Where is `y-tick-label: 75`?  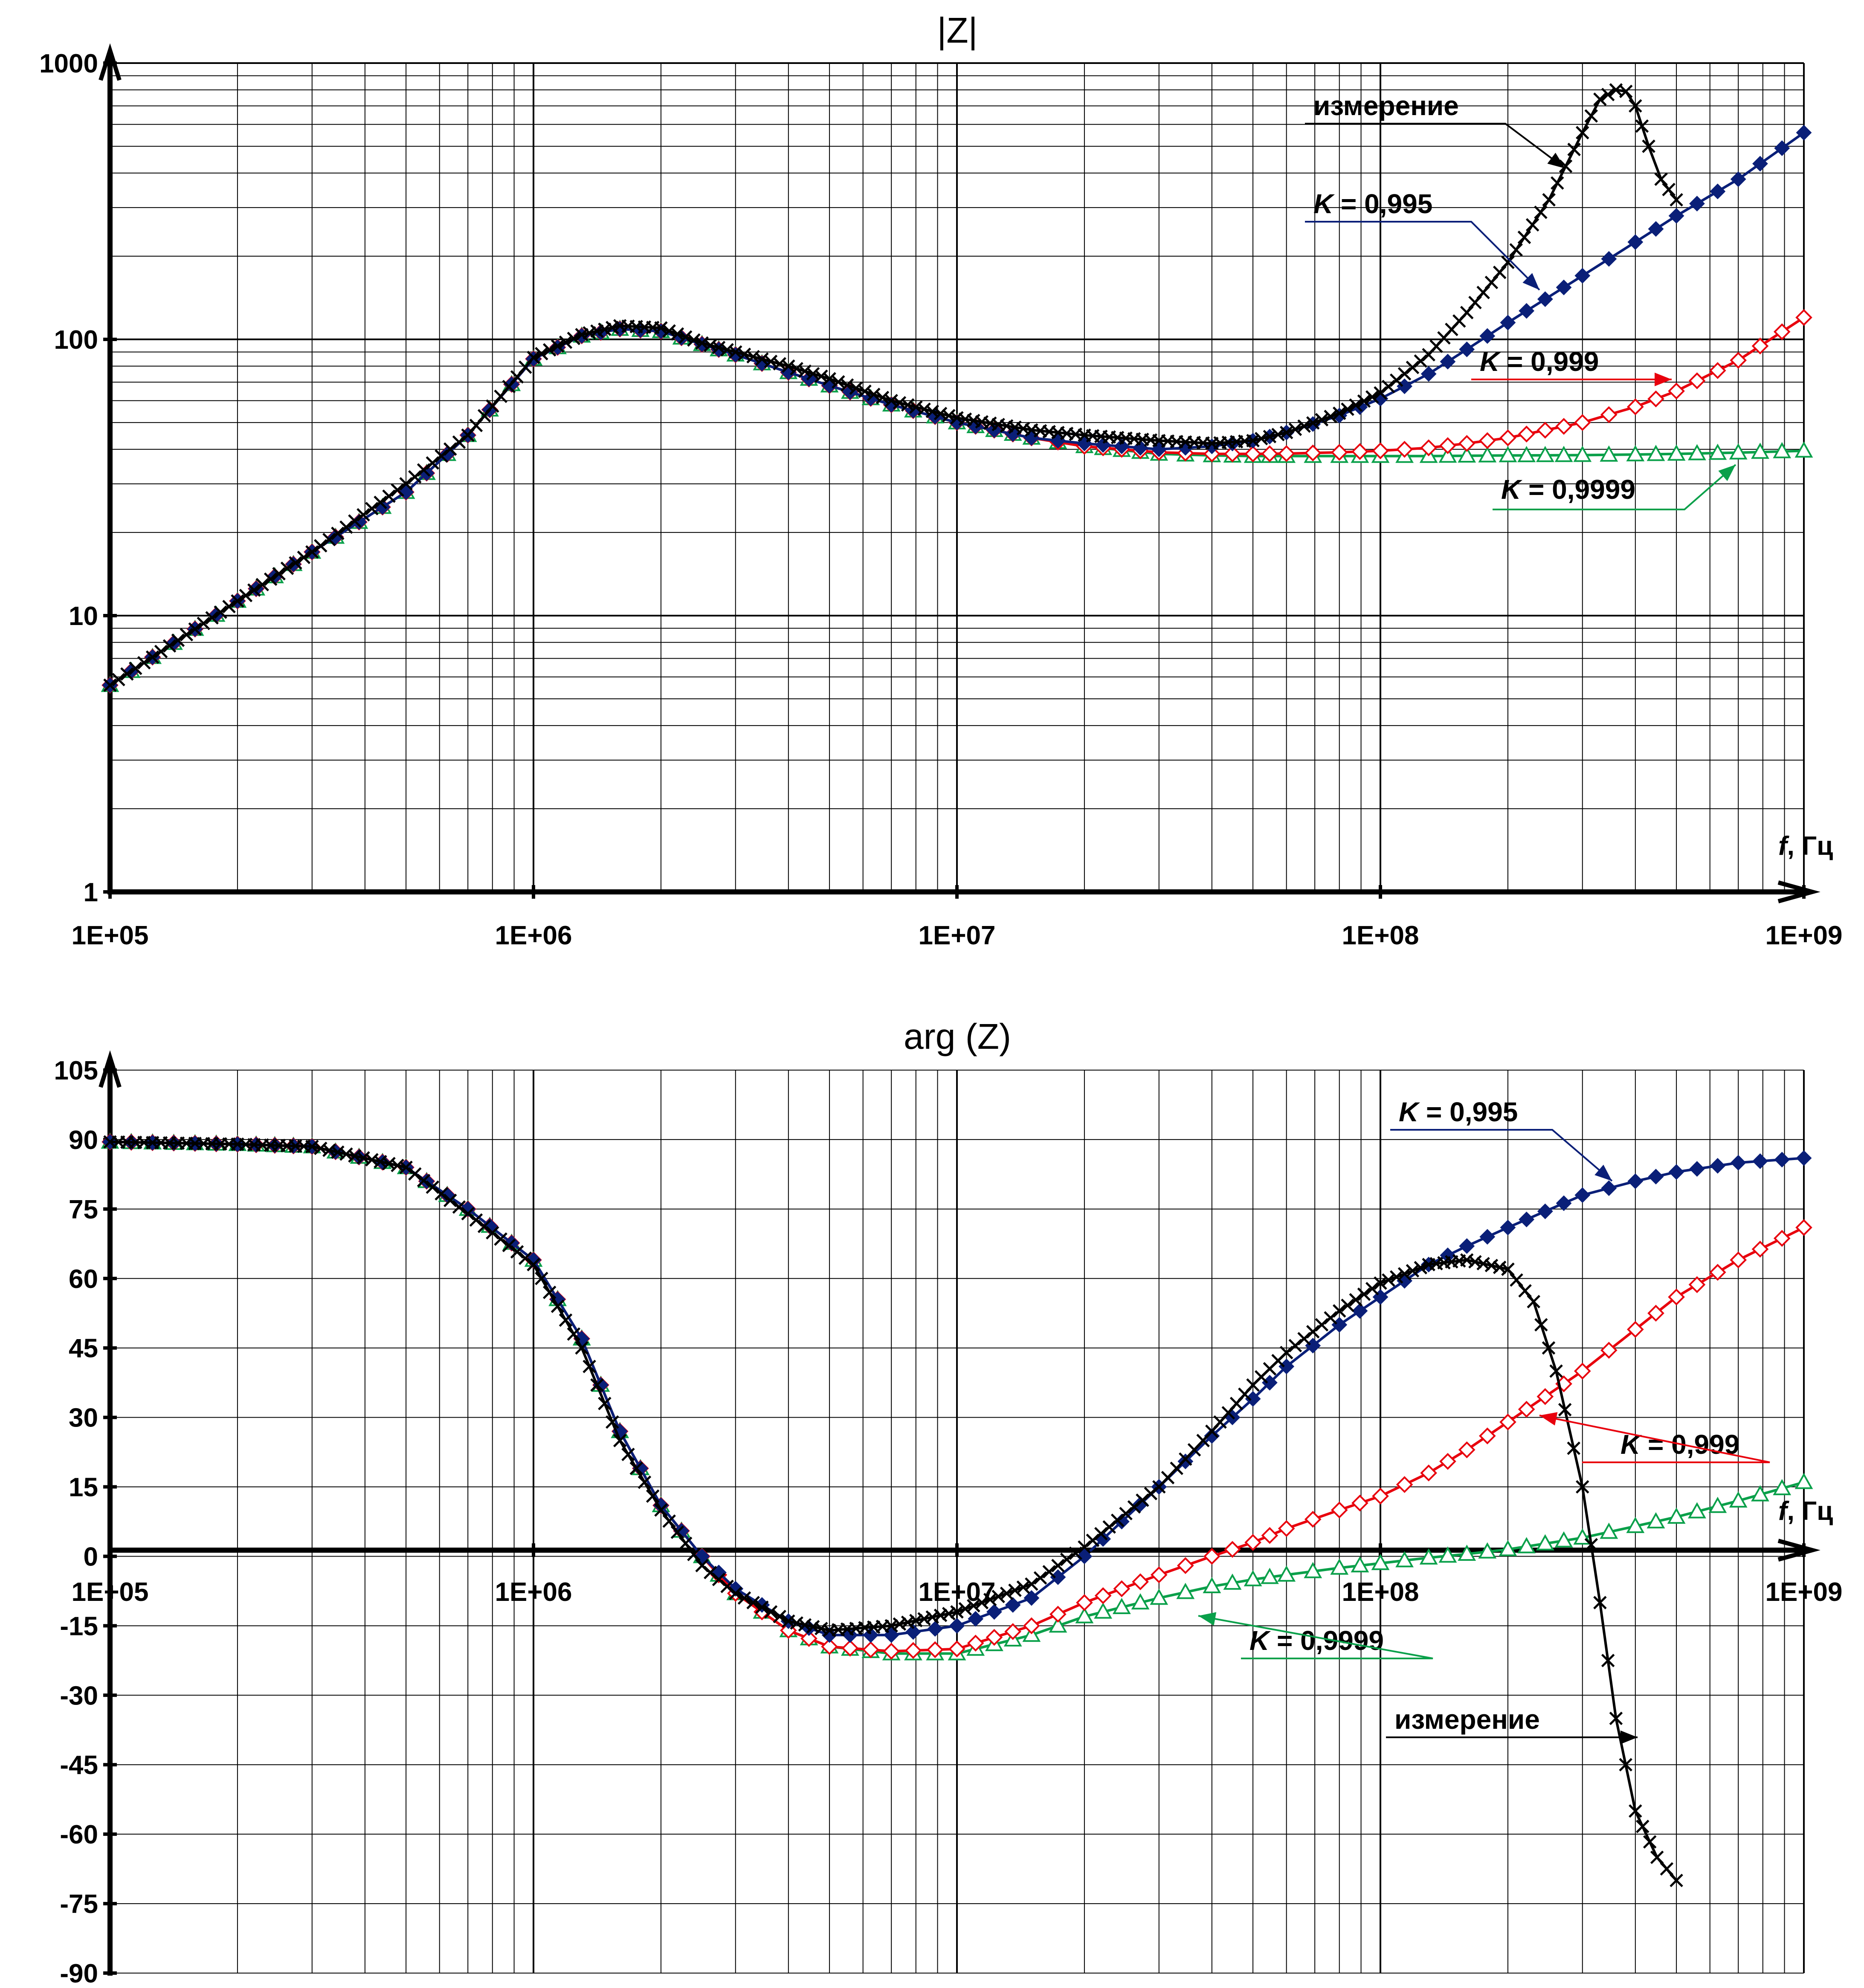 y-tick-label: 75 is located at coordinates (84, 1209).